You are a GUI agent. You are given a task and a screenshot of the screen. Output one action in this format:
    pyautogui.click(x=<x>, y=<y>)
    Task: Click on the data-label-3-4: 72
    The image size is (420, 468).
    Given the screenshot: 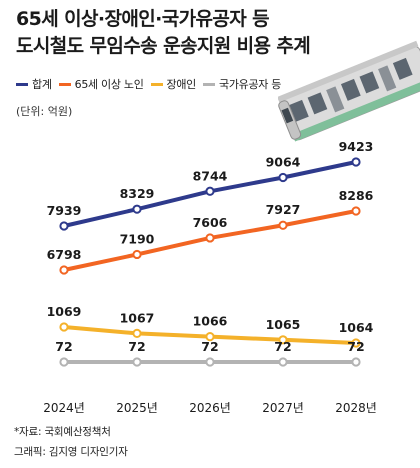 What is the action you would take?
    pyautogui.click(x=355, y=346)
    